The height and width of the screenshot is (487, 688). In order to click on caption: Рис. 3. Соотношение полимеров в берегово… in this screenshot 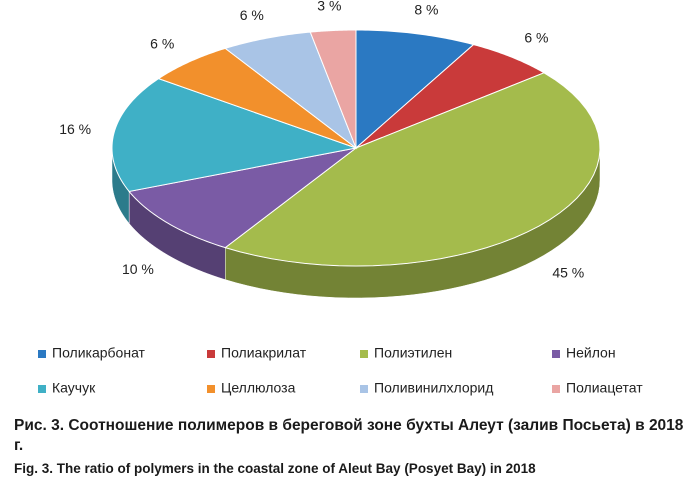, I will do `click(349, 435)`.